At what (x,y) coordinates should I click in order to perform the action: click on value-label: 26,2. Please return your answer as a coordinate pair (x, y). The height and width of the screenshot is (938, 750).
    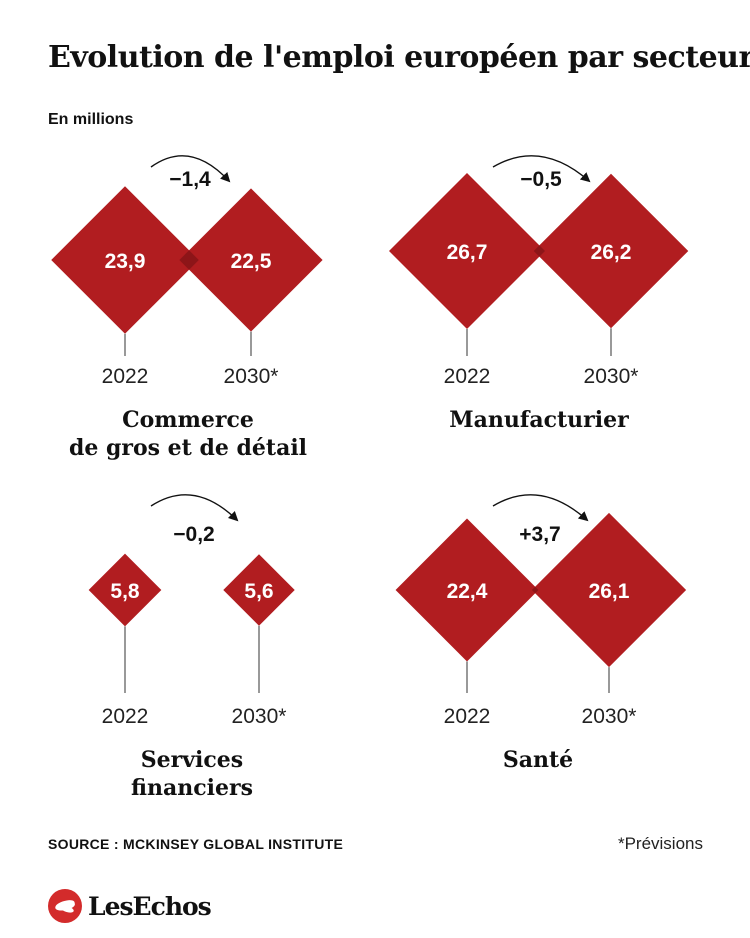
    Looking at the image, I should click on (611, 252).